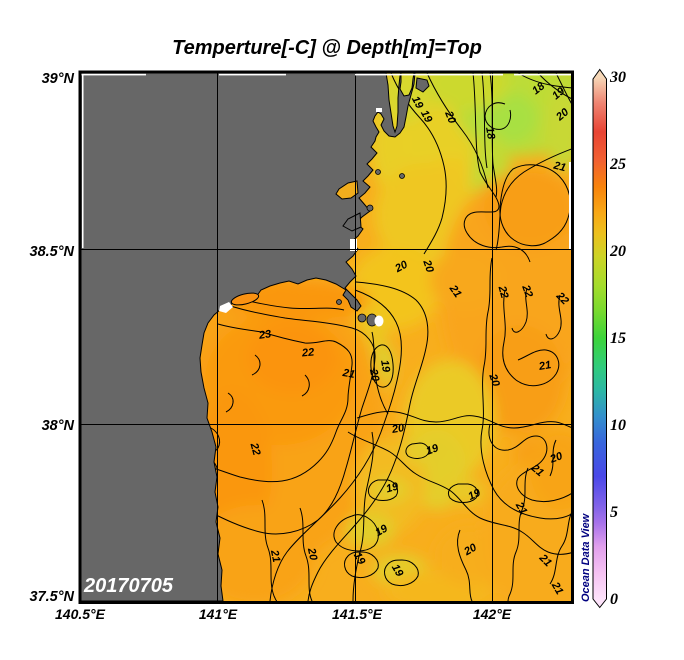  Describe the element at coordinates (264, 335) in the screenshot. I see `svg-text: 23` at that location.